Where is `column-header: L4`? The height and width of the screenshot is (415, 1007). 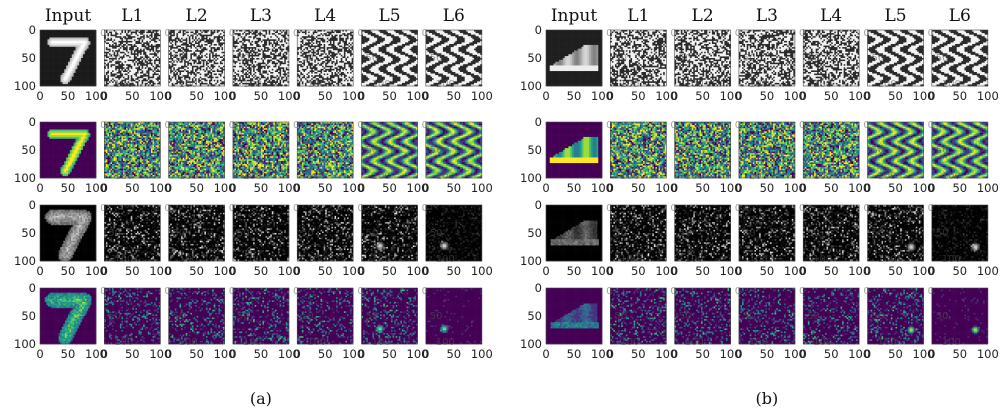 column-header: L4 is located at coordinates (831, 16).